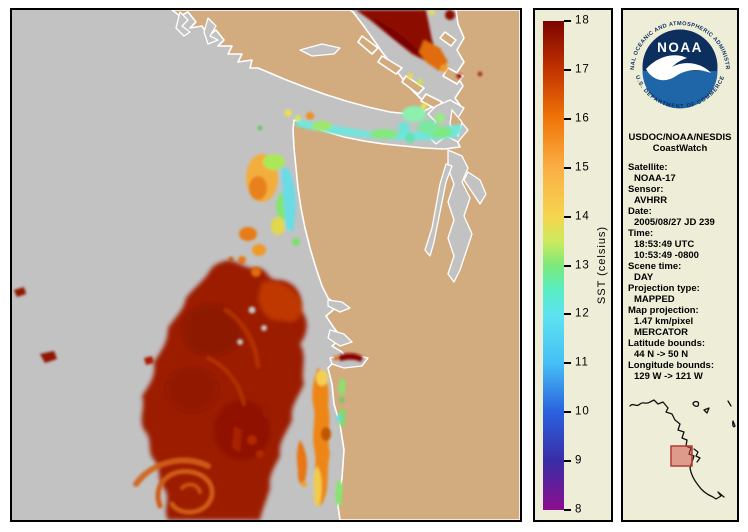  Describe the element at coordinates (640, 211) in the screenshot. I see `metadata-label: Date:` at that location.